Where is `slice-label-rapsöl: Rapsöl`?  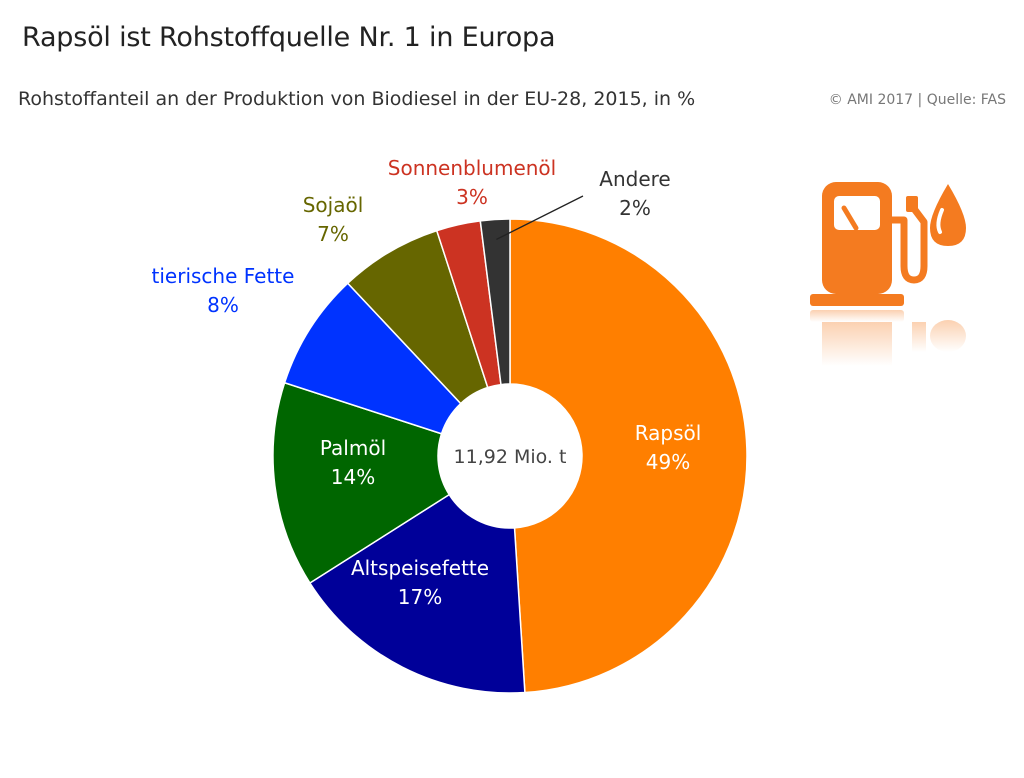
slice-label-rapsöl: Rapsöl is located at coordinates (668, 433).